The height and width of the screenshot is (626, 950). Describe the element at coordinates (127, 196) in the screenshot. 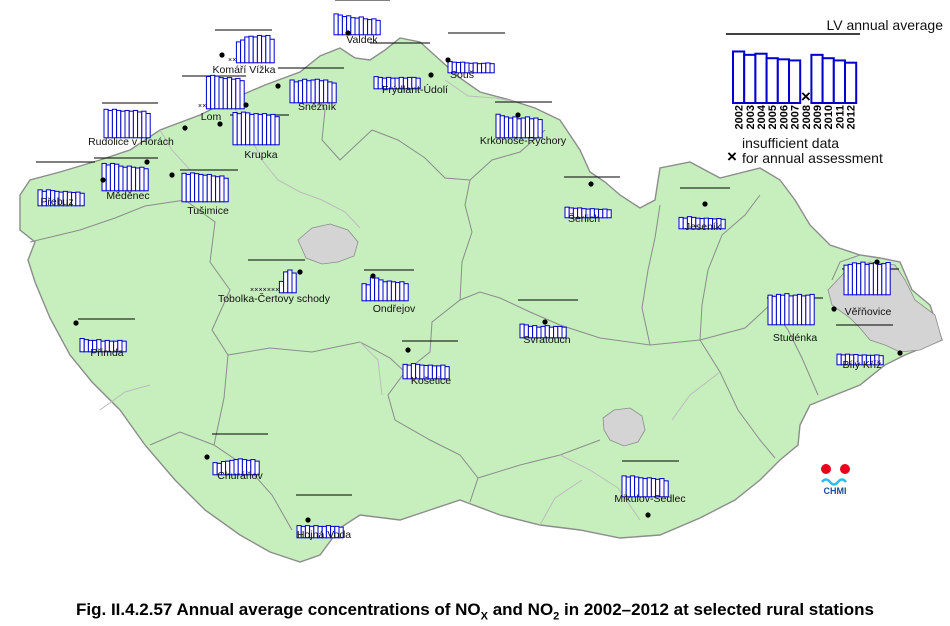

I see `station-label-medenec: Měděnec` at that location.